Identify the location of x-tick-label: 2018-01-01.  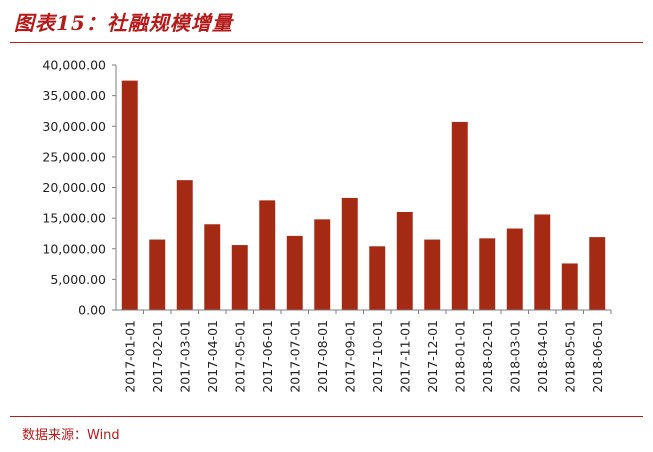
(459, 356).